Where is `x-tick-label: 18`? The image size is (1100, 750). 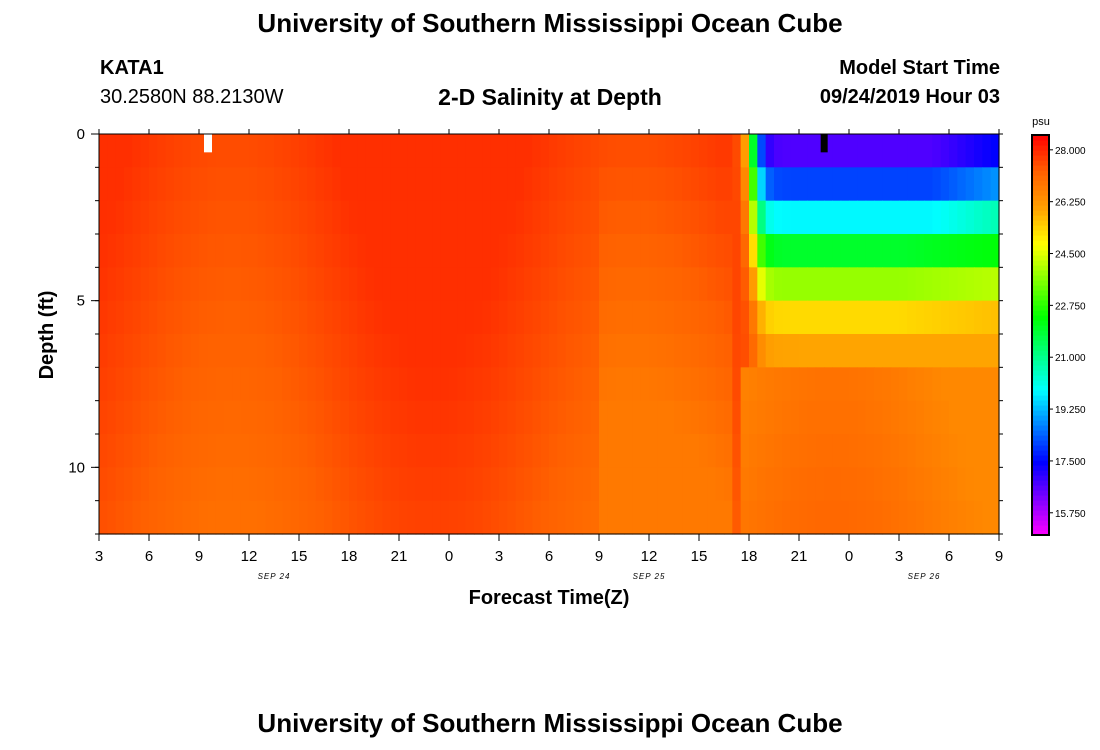 x-tick-label: 18 is located at coordinates (349, 556).